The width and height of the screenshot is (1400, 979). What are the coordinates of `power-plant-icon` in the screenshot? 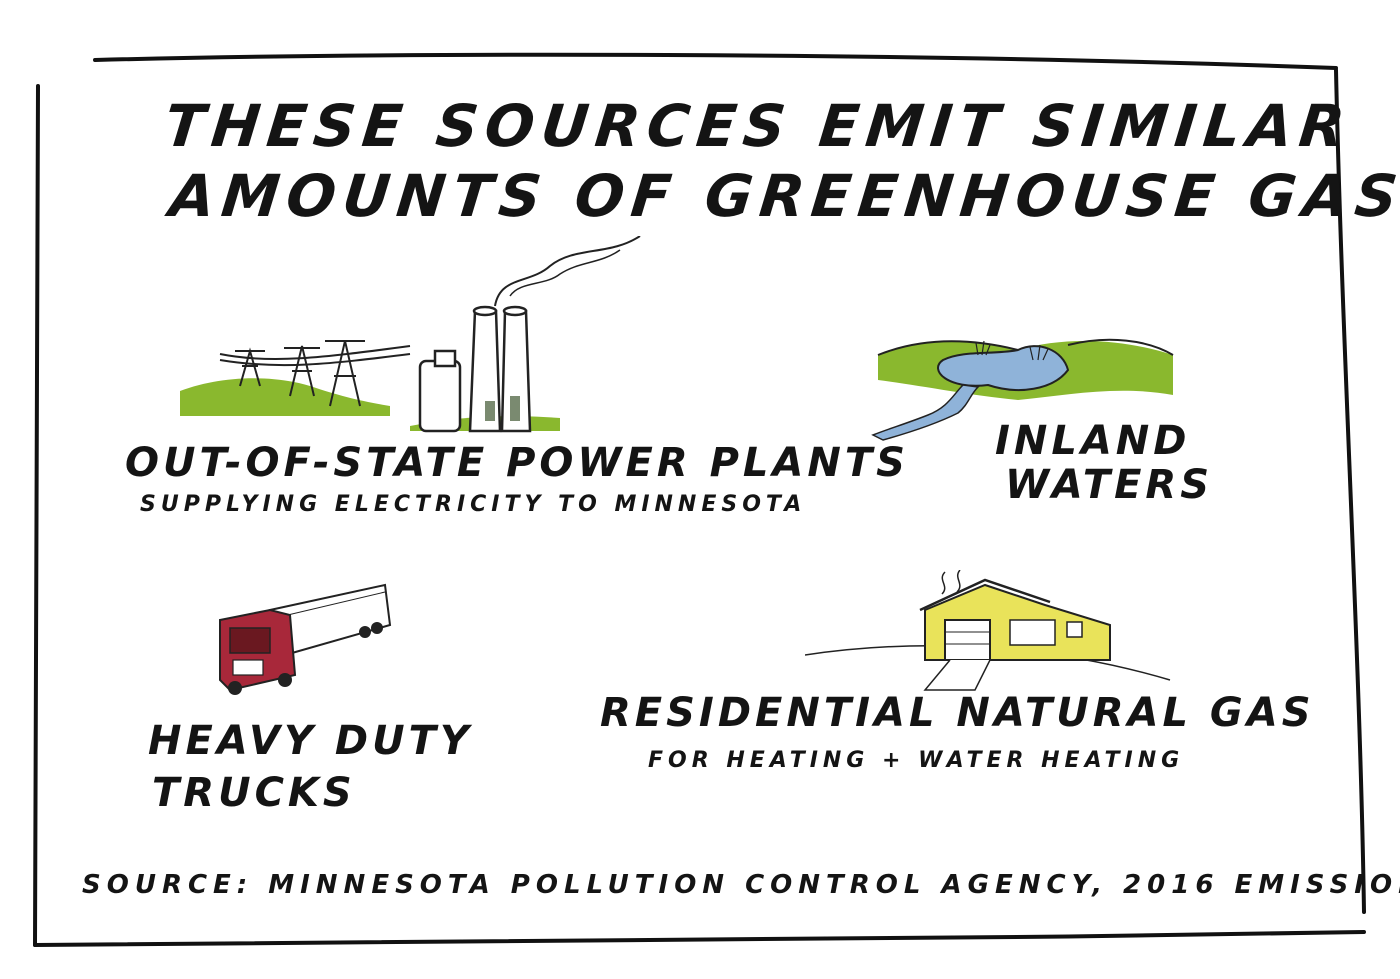 It's located at (410, 334).